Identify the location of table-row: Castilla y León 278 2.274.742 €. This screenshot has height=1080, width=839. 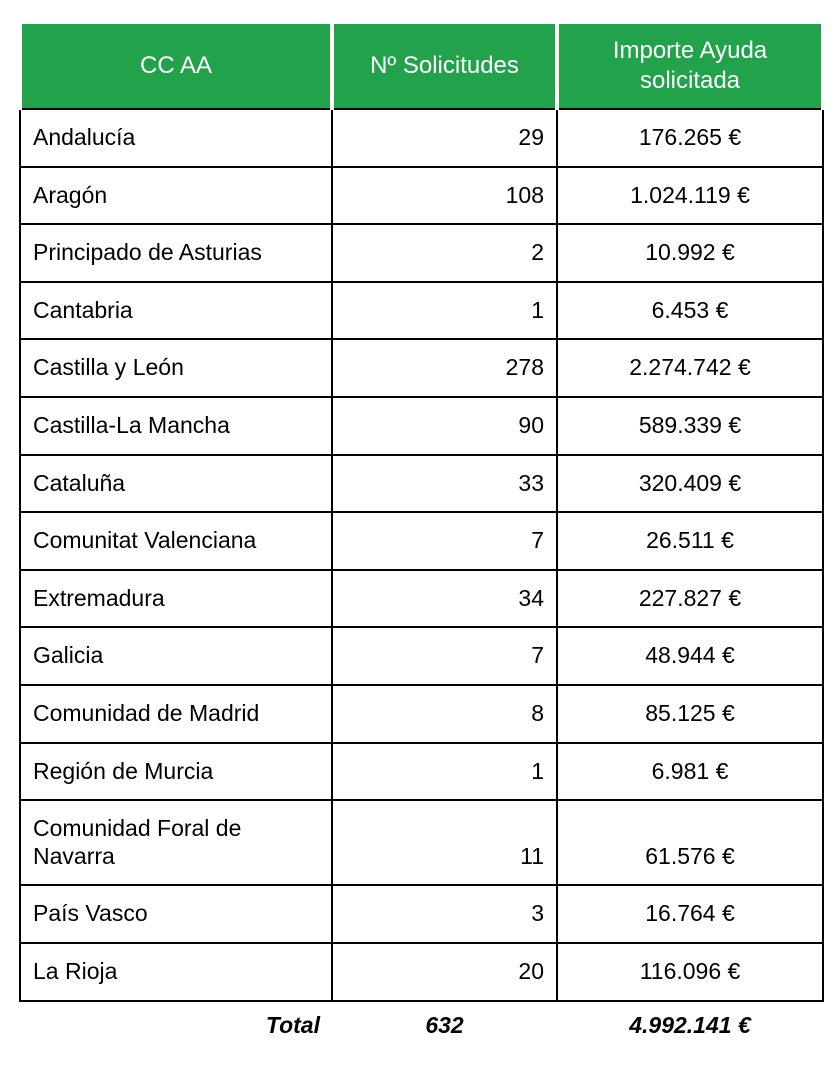
(421, 368).